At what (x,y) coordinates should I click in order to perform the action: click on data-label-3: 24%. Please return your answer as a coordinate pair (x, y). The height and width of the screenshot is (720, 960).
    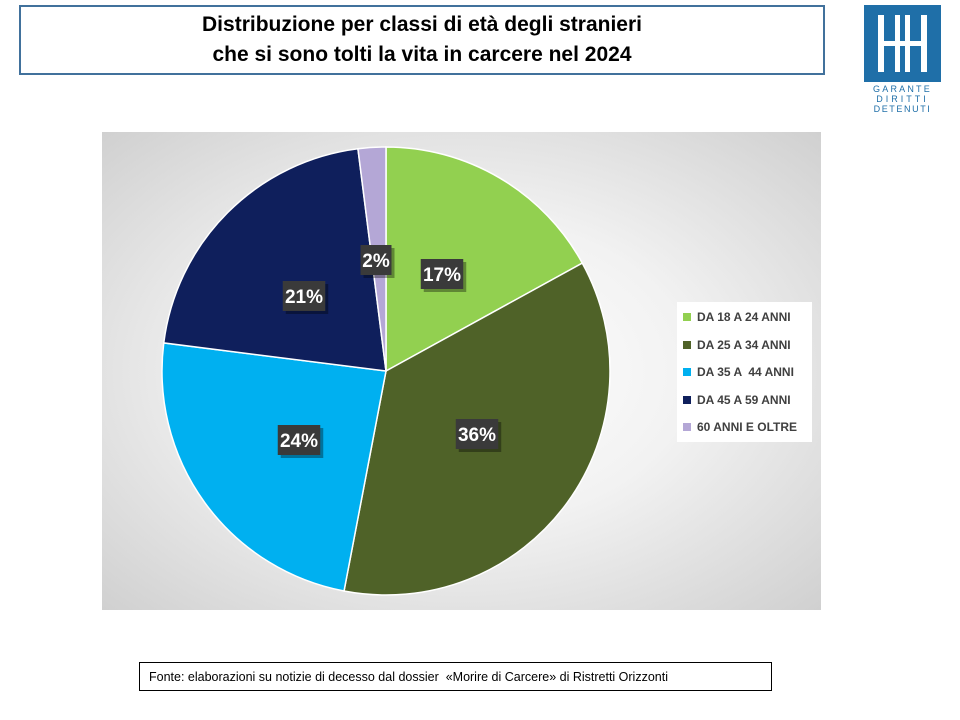
    Looking at the image, I should click on (300, 441).